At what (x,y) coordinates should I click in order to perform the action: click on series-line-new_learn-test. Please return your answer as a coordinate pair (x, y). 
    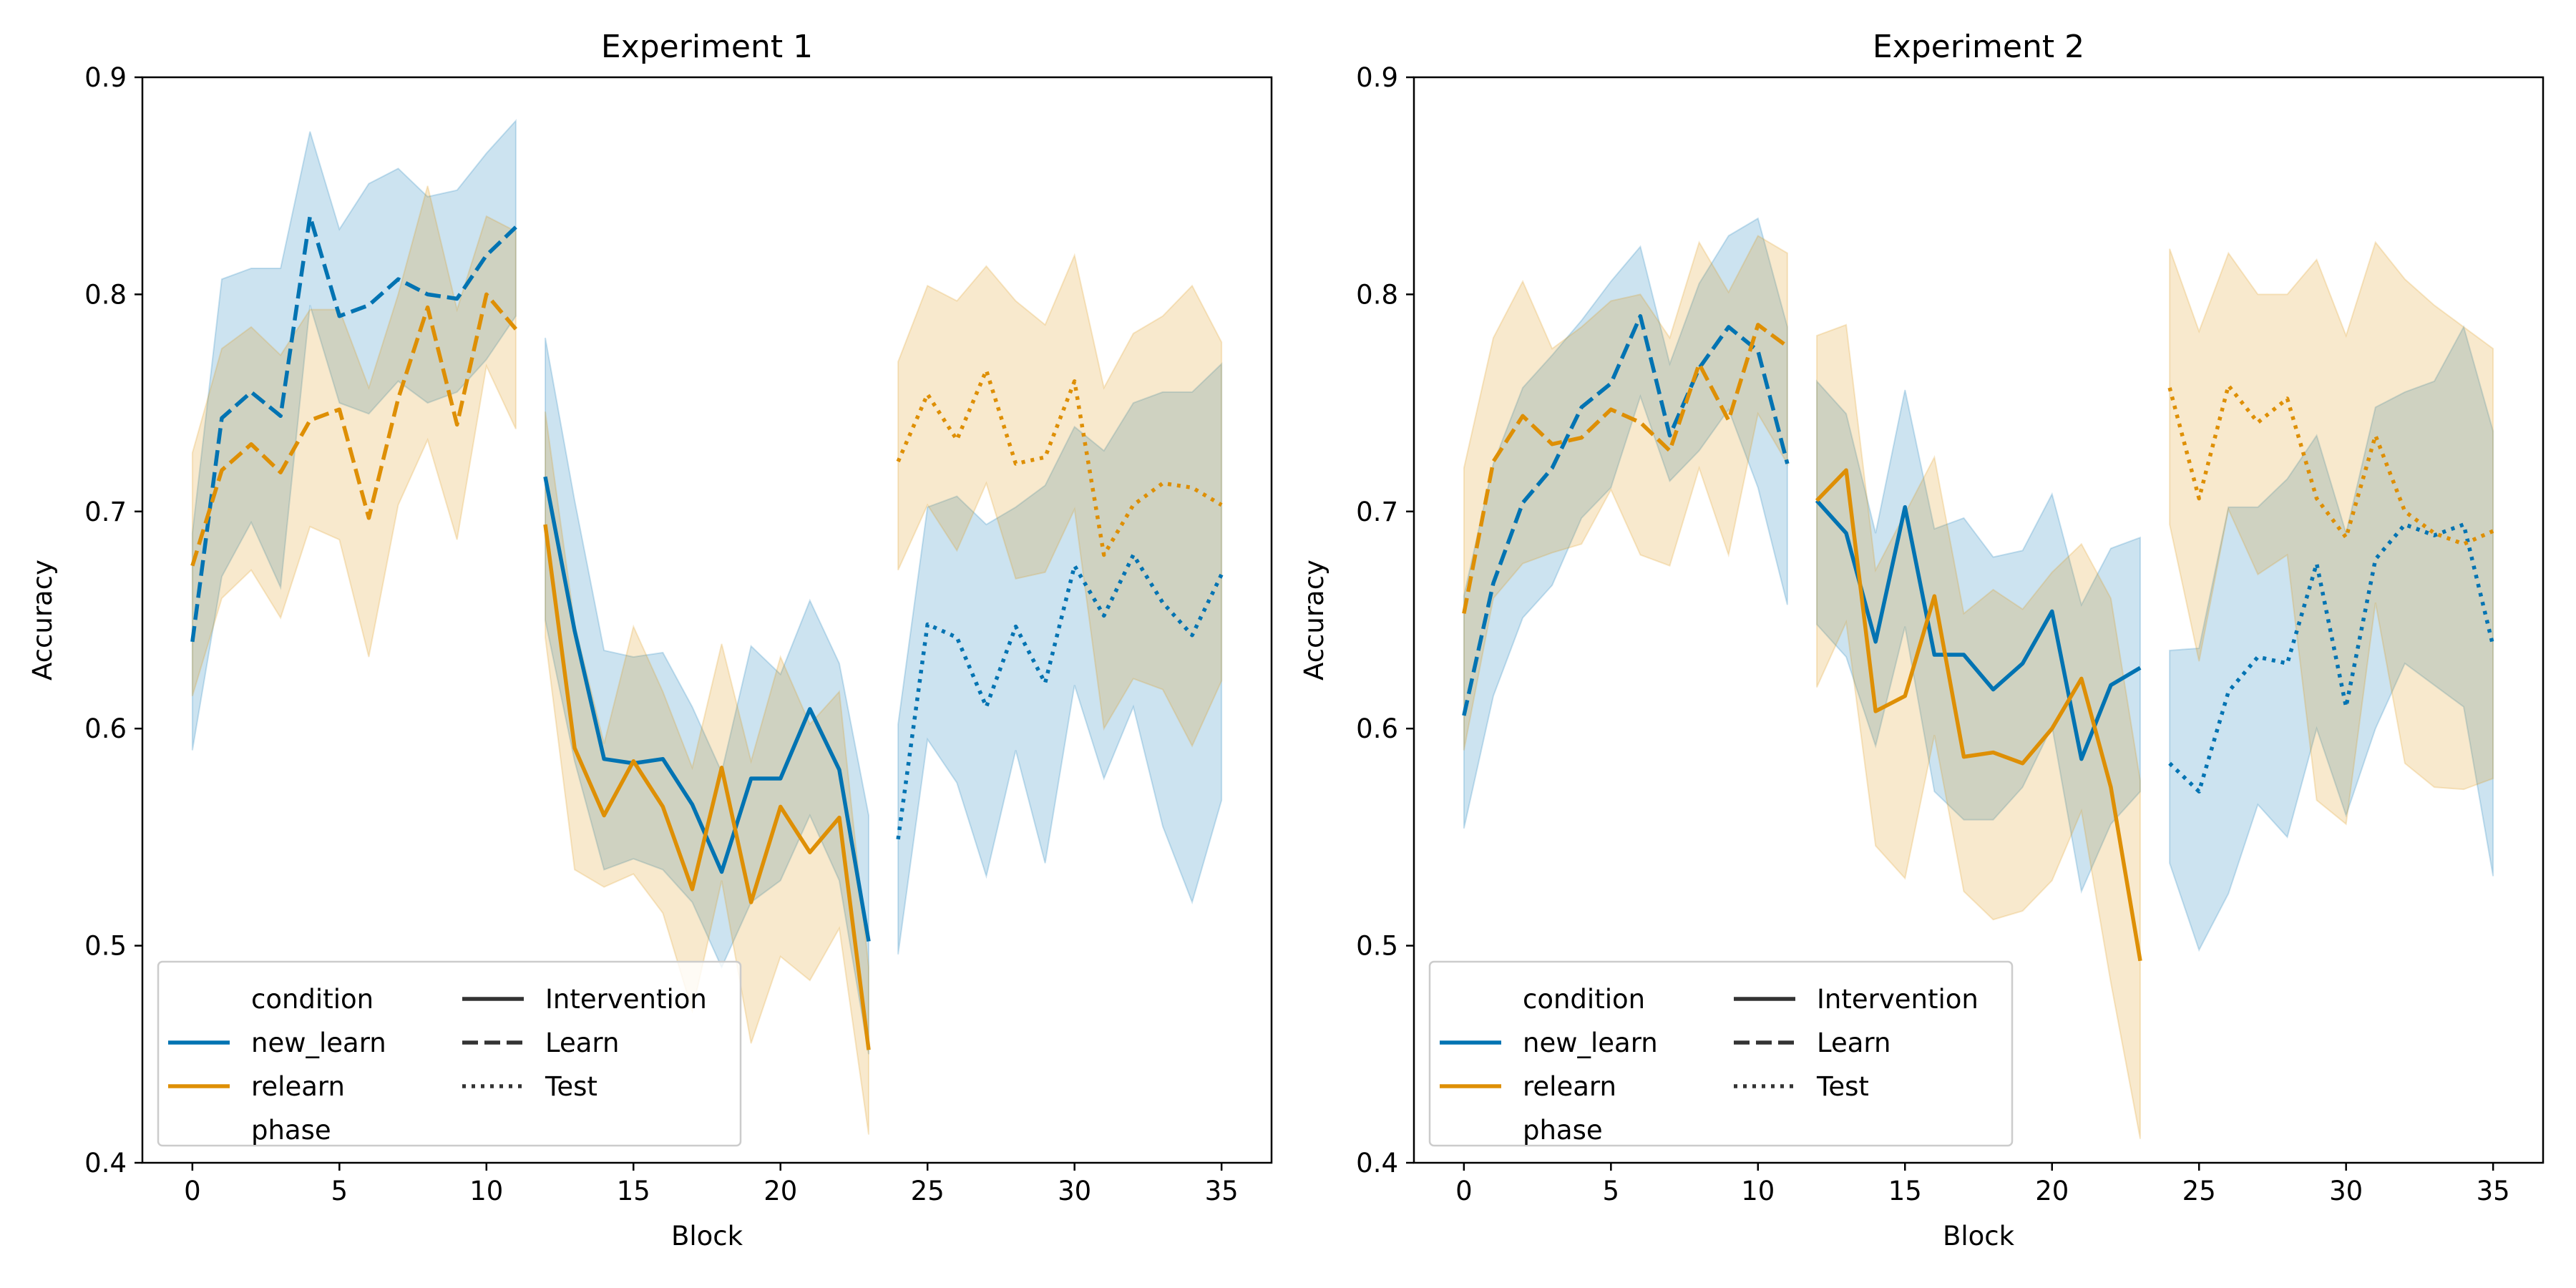
    Looking at the image, I should click on (1060, 696).